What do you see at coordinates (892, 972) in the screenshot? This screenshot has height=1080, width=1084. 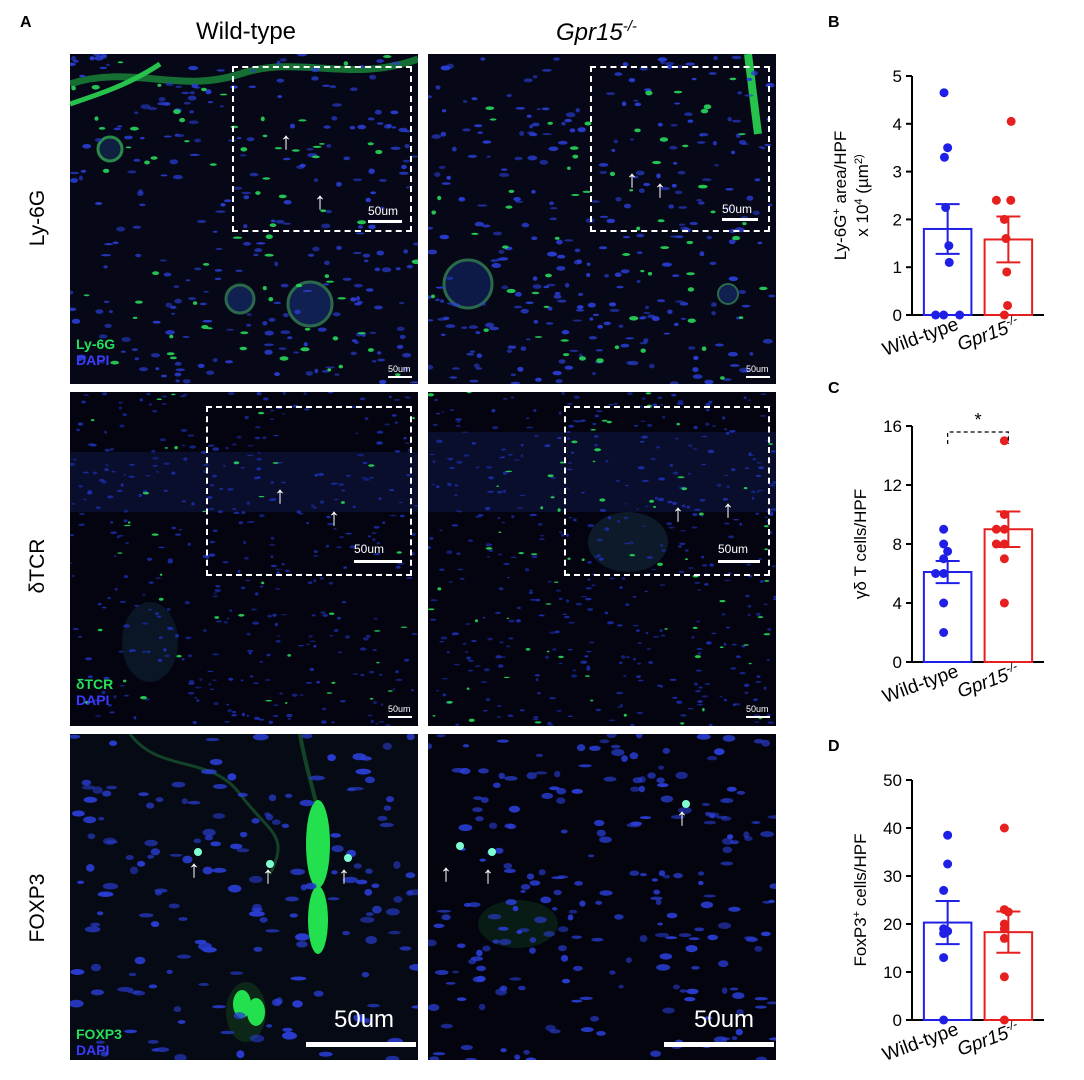 I see `y-tick-label: 10` at bounding box center [892, 972].